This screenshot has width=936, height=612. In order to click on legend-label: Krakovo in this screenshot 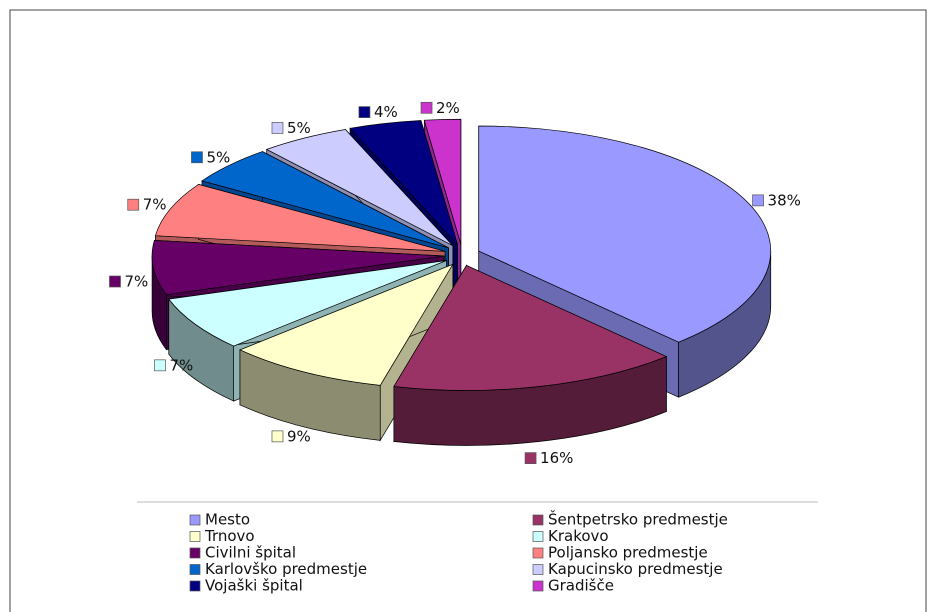, I will do `click(578, 536)`.